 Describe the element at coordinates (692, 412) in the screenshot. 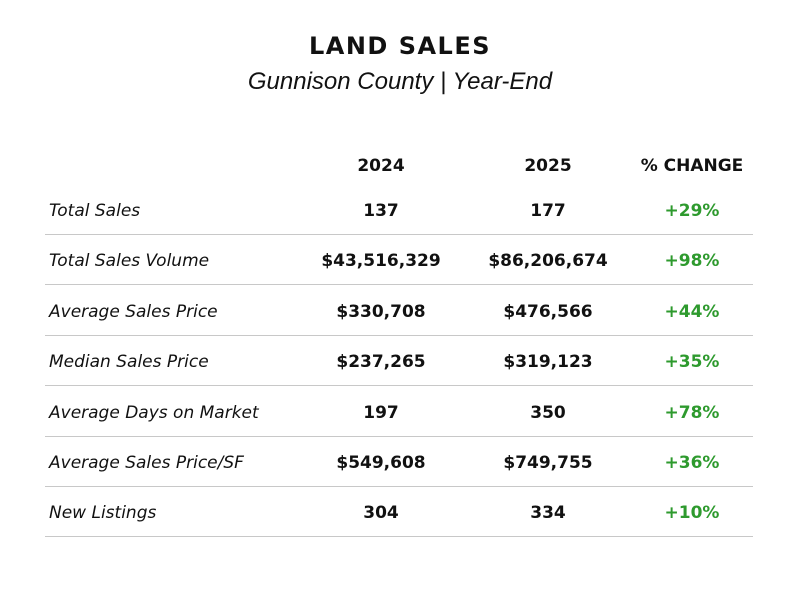

I see `change-cell: +78%` at that location.